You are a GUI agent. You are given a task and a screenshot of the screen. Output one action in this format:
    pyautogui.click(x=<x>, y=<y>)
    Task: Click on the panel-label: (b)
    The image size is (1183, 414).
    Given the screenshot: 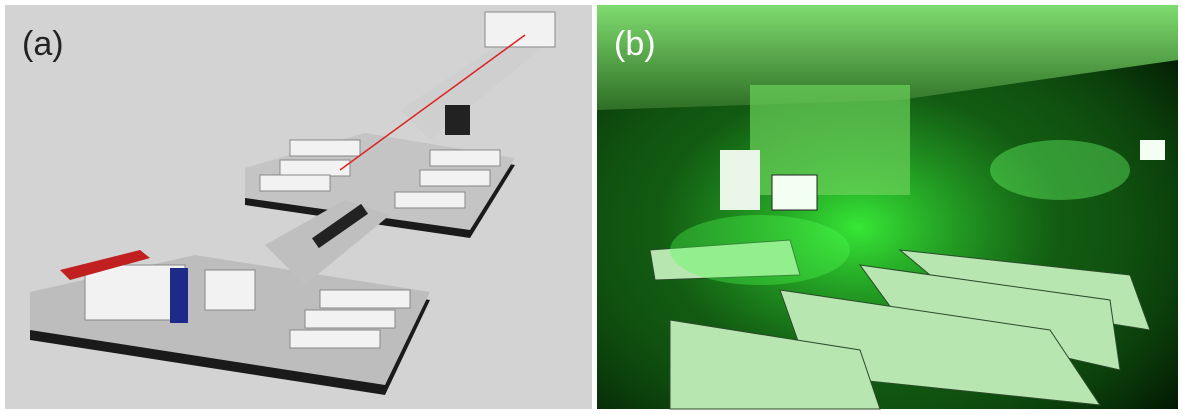 What is the action you would take?
    pyautogui.click(x=635, y=44)
    